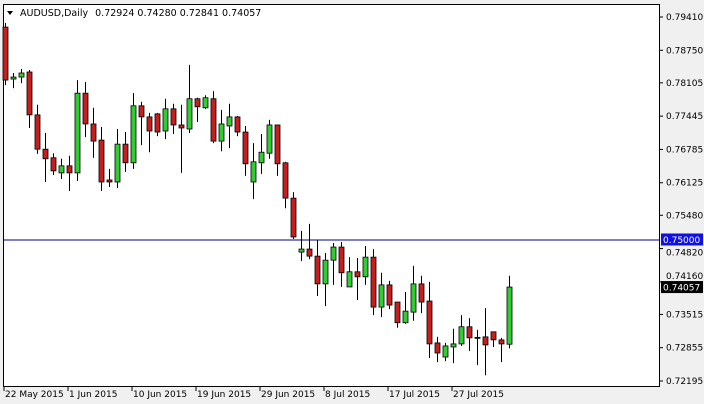 Image resolution: width=704 pixels, height=404 pixels. I want to click on ohlc-readout: 0.72924 0.74280 0.72841 0.74057, so click(178, 13).